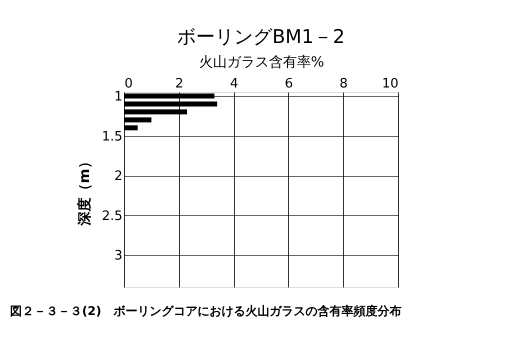  What do you see at coordinates (289, 84) in the screenshot?
I see `x-tick-label: 6` at bounding box center [289, 84].